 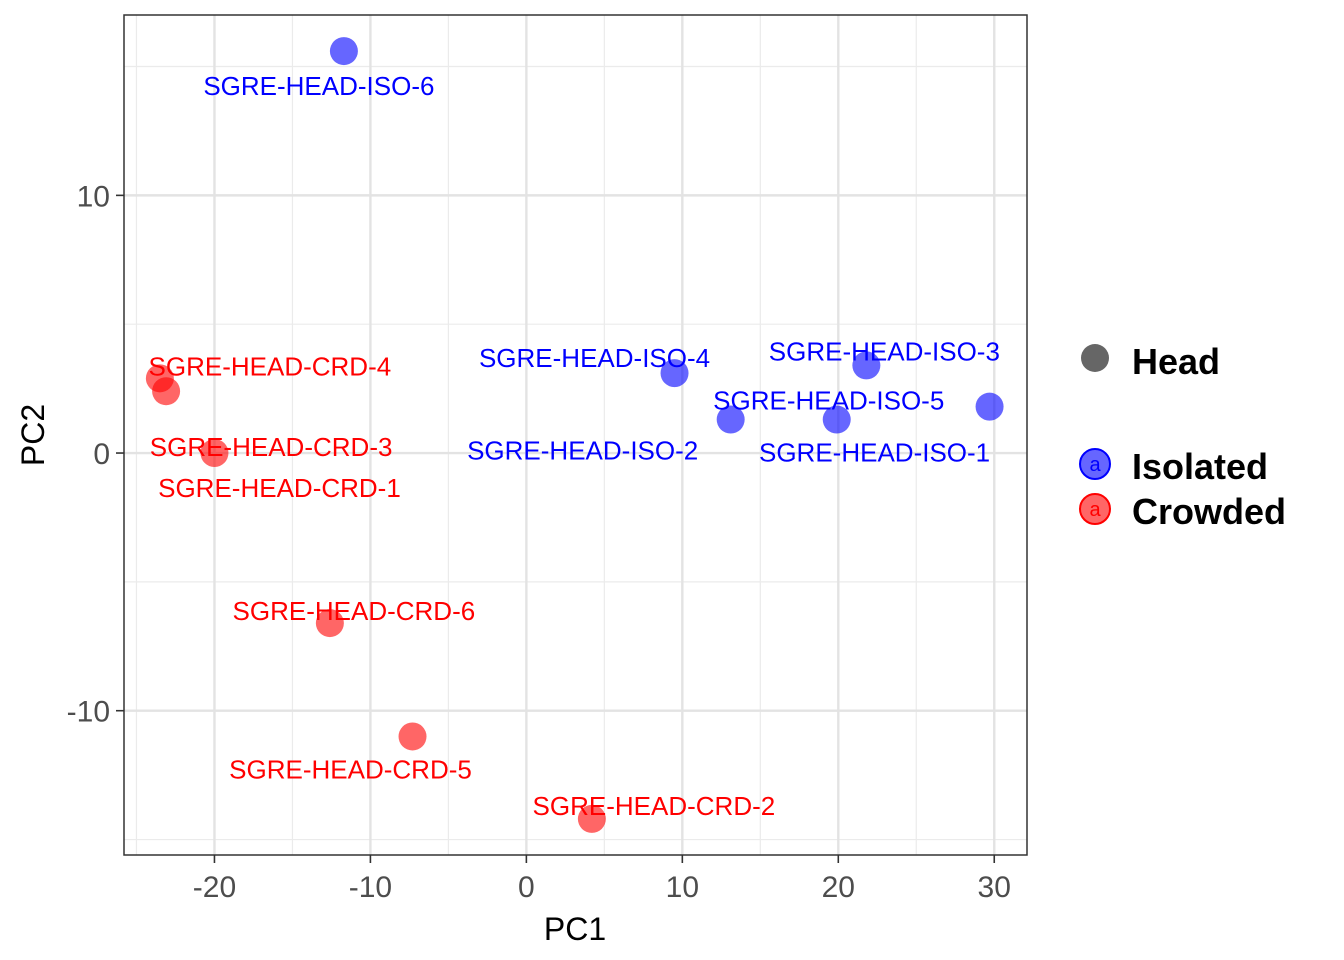 I want to click on x-tick-label: 10, so click(x=682, y=887).